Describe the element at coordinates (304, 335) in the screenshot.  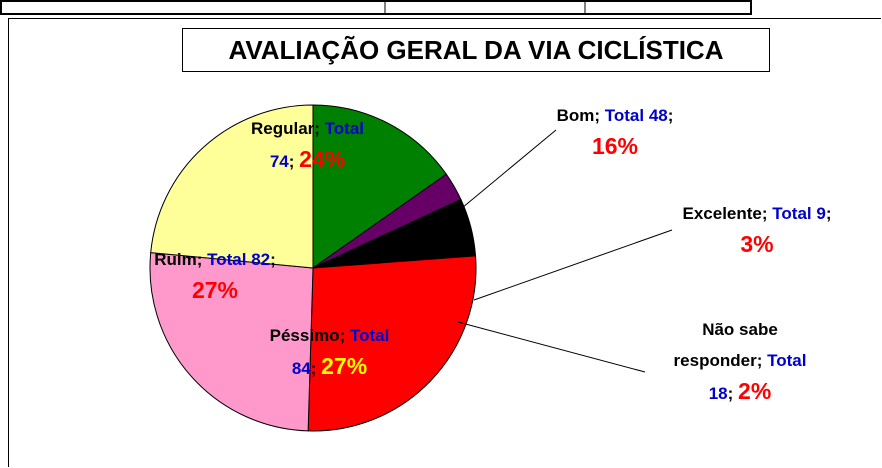
I see `category-label: Péssimo` at that location.